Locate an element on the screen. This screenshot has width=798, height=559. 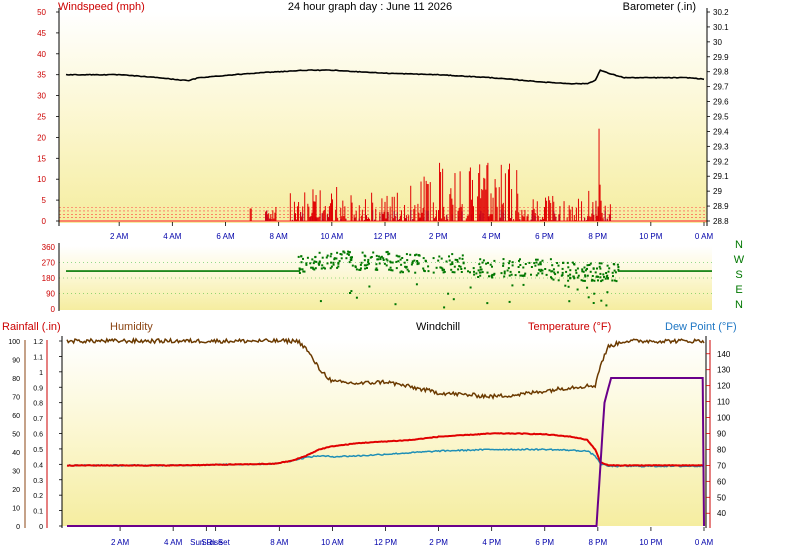
rainfall-tick-label: 0.7 is located at coordinates (38, 419).